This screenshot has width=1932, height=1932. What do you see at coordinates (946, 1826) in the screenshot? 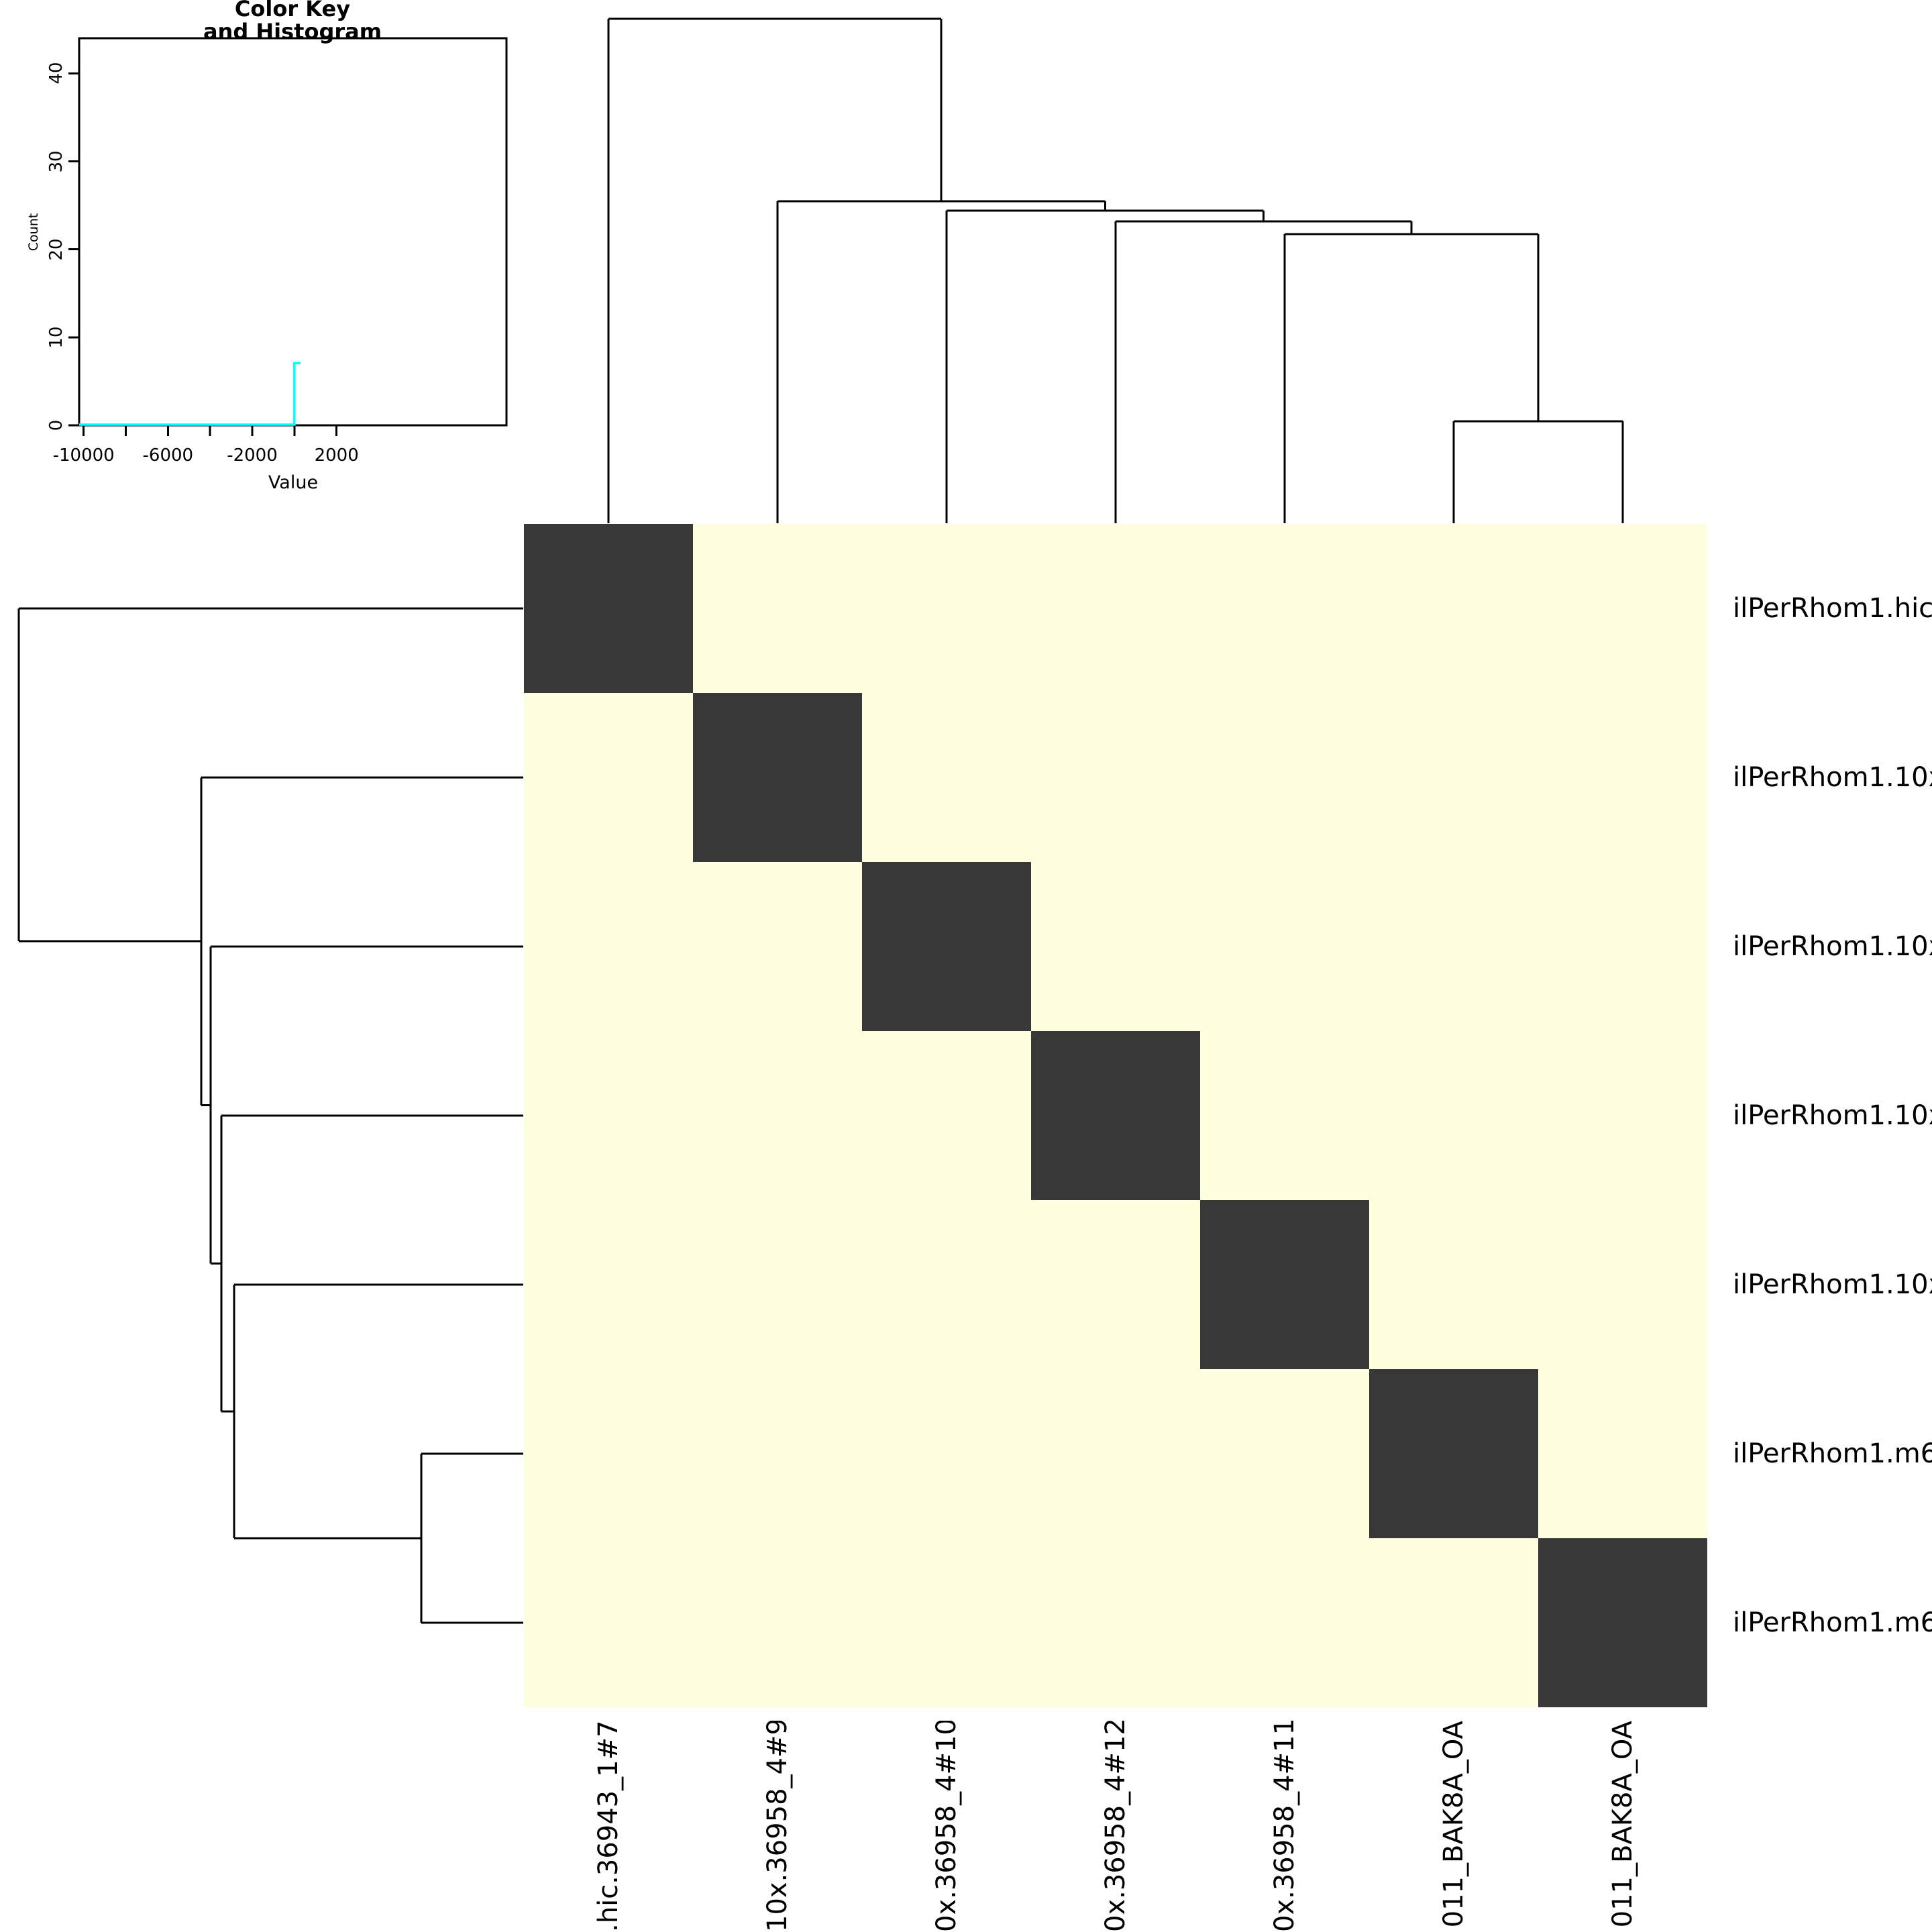
I see `col-label: 0x.36958_4#10` at bounding box center [946, 1826].